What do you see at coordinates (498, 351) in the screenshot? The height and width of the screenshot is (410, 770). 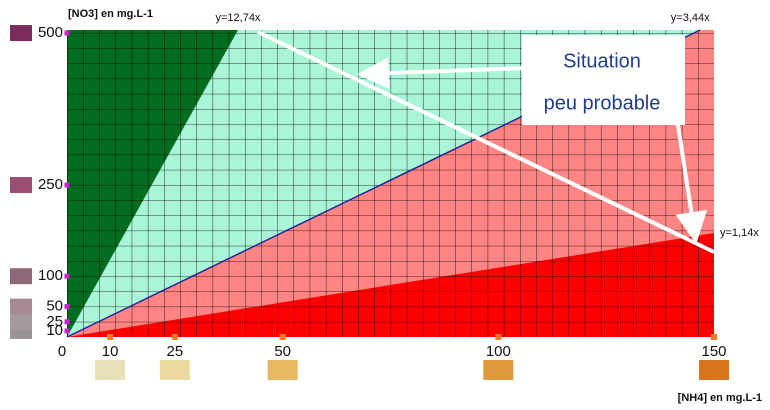 I see `x-tick-label: 100` at bounding box center [498, 351].